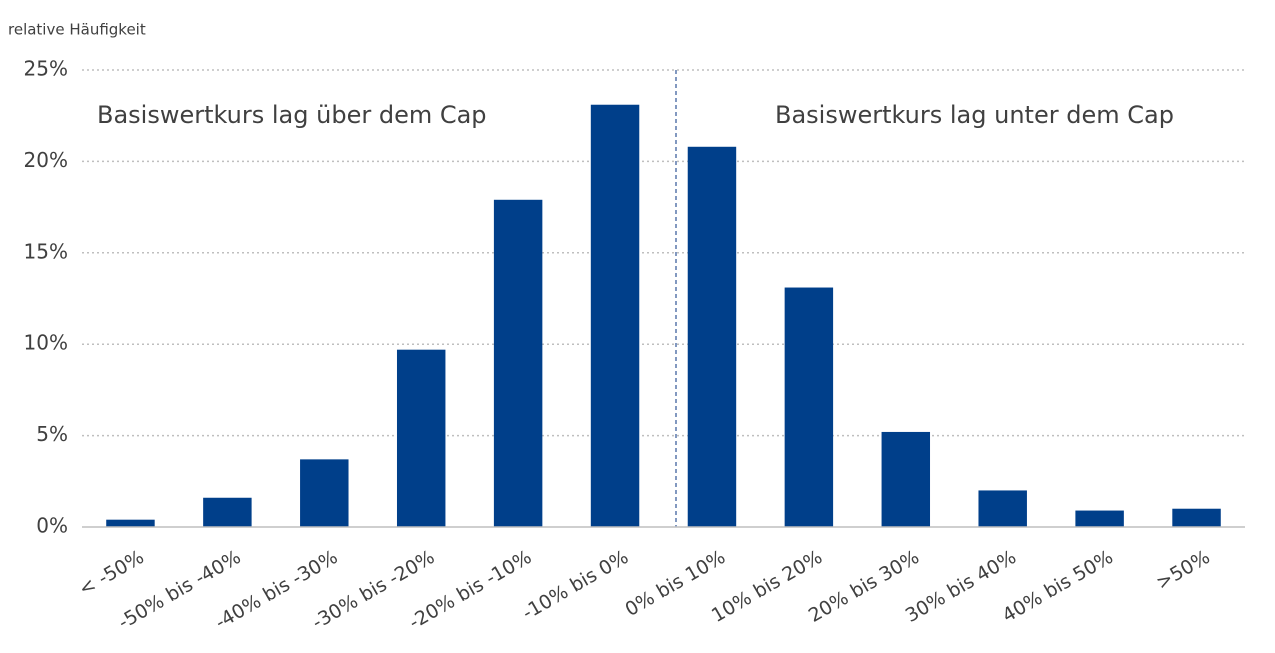  What do you see at coordinates (974, 115) in the screenshot?
I see `annotation: Basiswertkurs lag unter dem Cap` at bounding box center [974, 115].